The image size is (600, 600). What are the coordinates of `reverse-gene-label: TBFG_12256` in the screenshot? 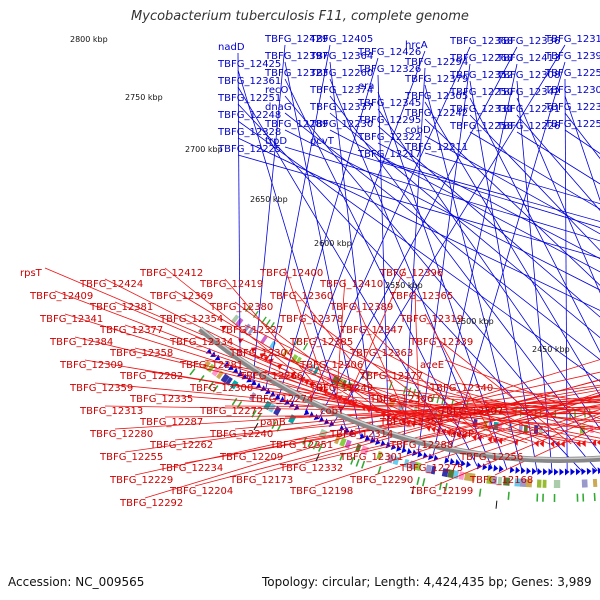 It's located at (491, 457).